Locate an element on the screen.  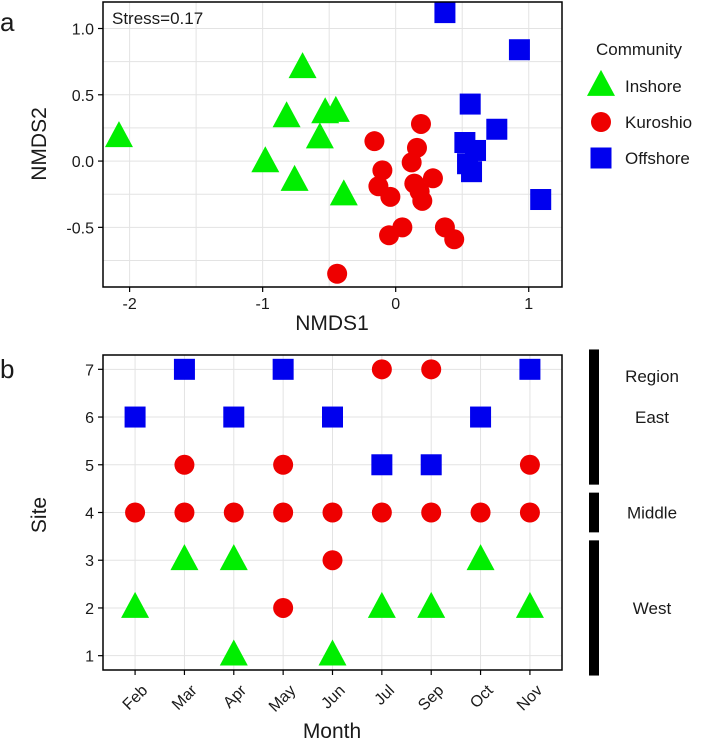
y-tick-label: 7 is located at coordinates (89, 370).